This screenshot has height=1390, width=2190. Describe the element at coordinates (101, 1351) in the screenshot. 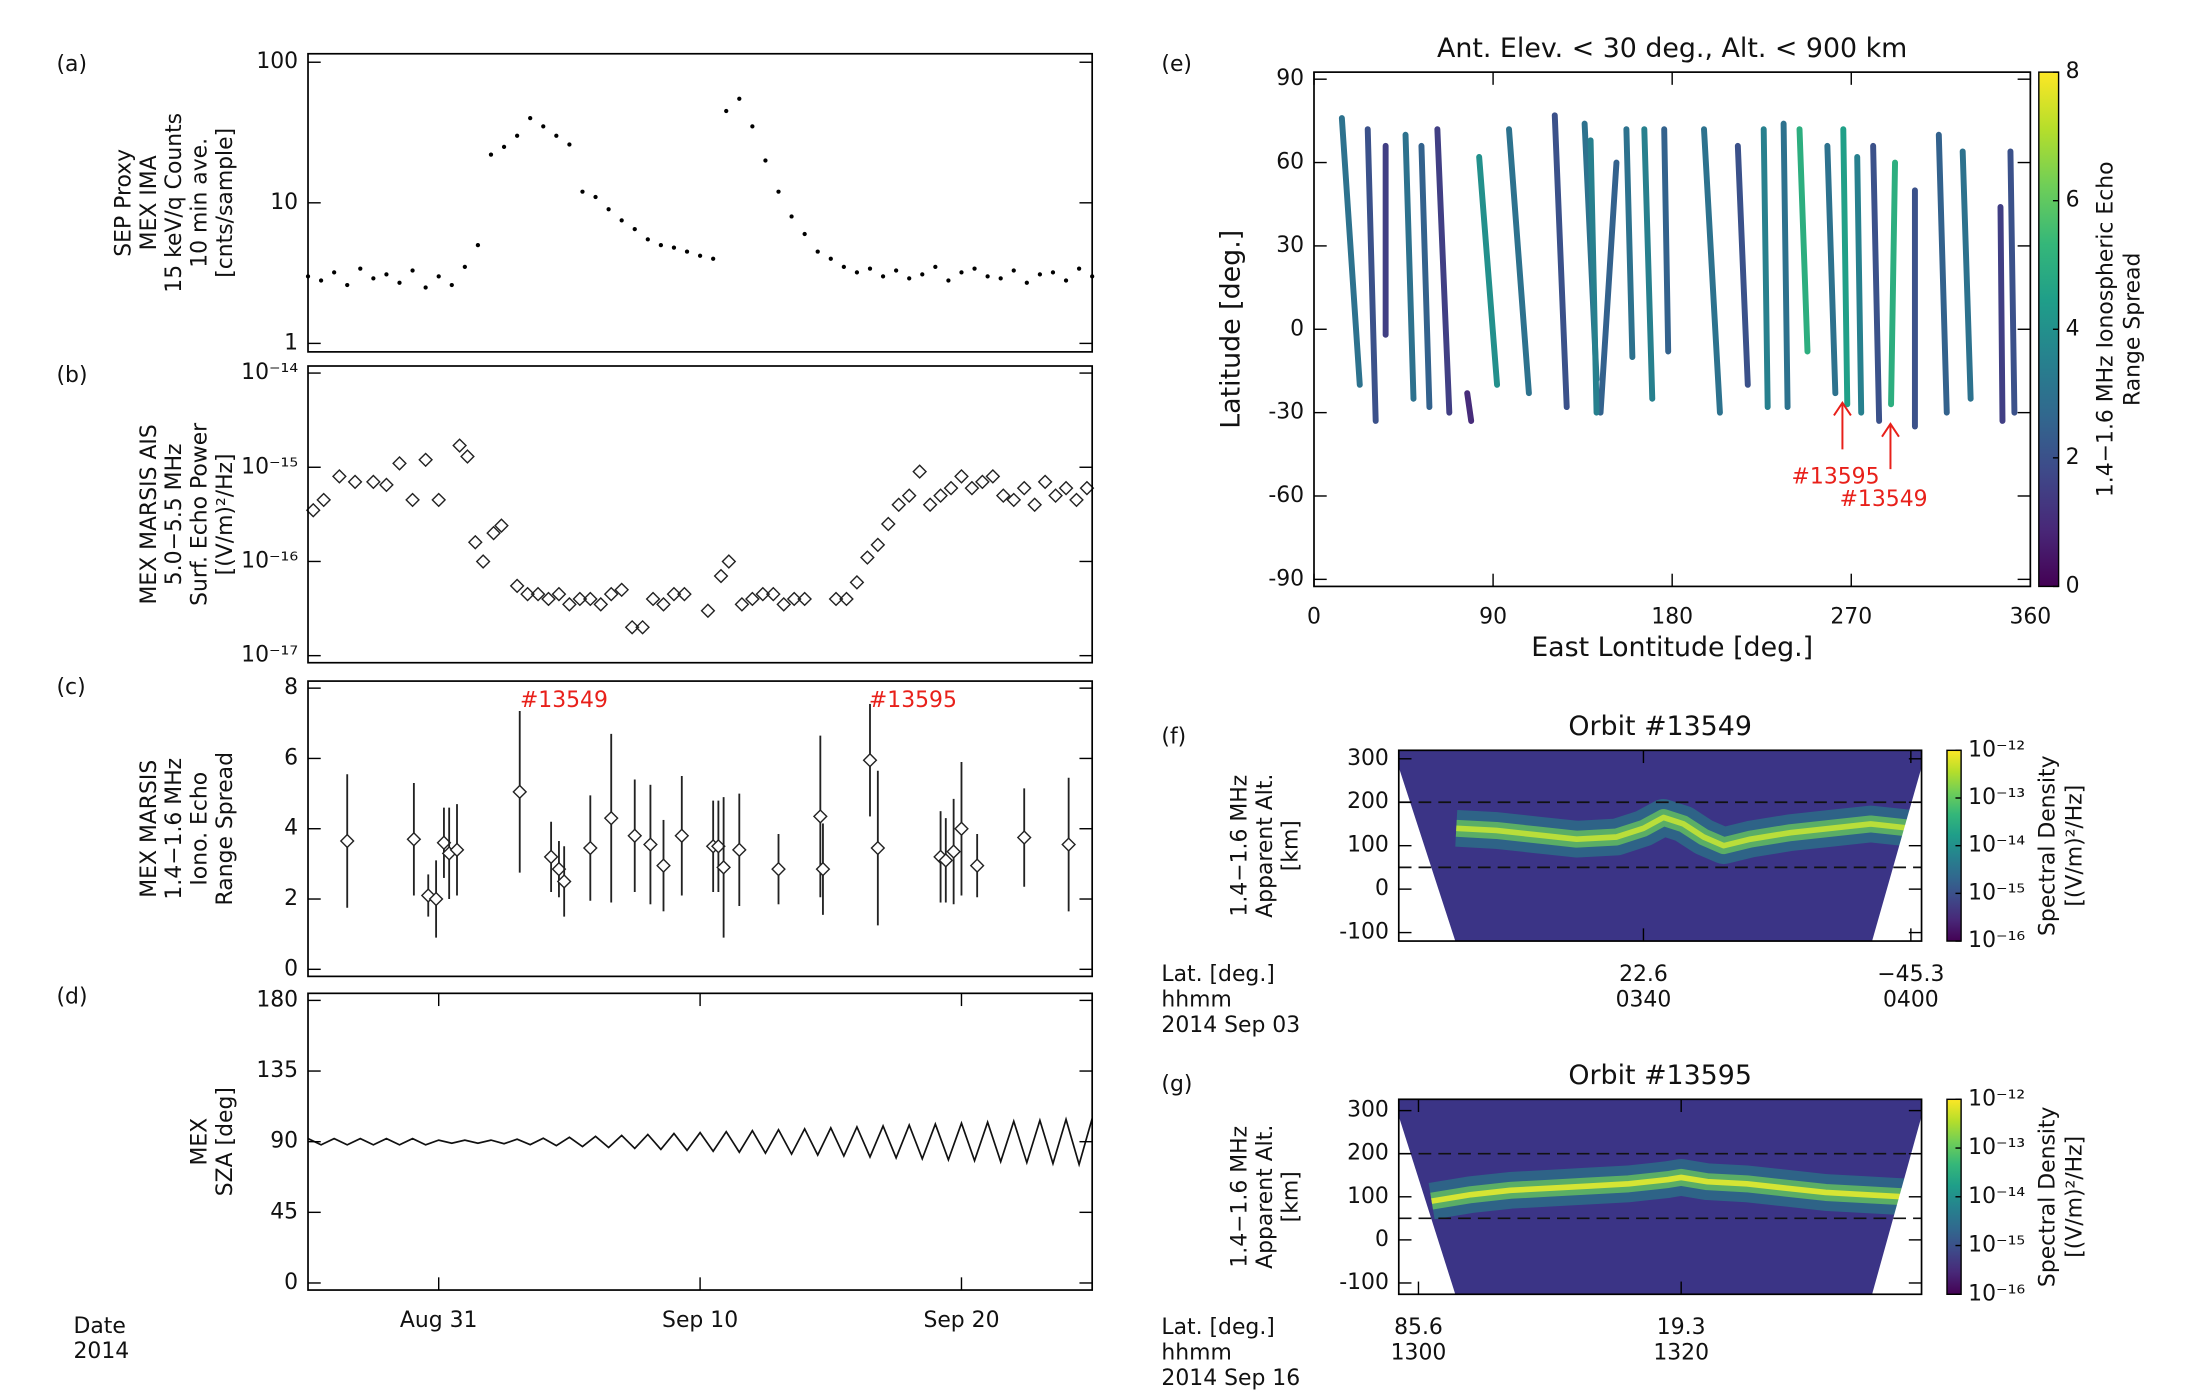

I see `date-label: 2014` at that location.